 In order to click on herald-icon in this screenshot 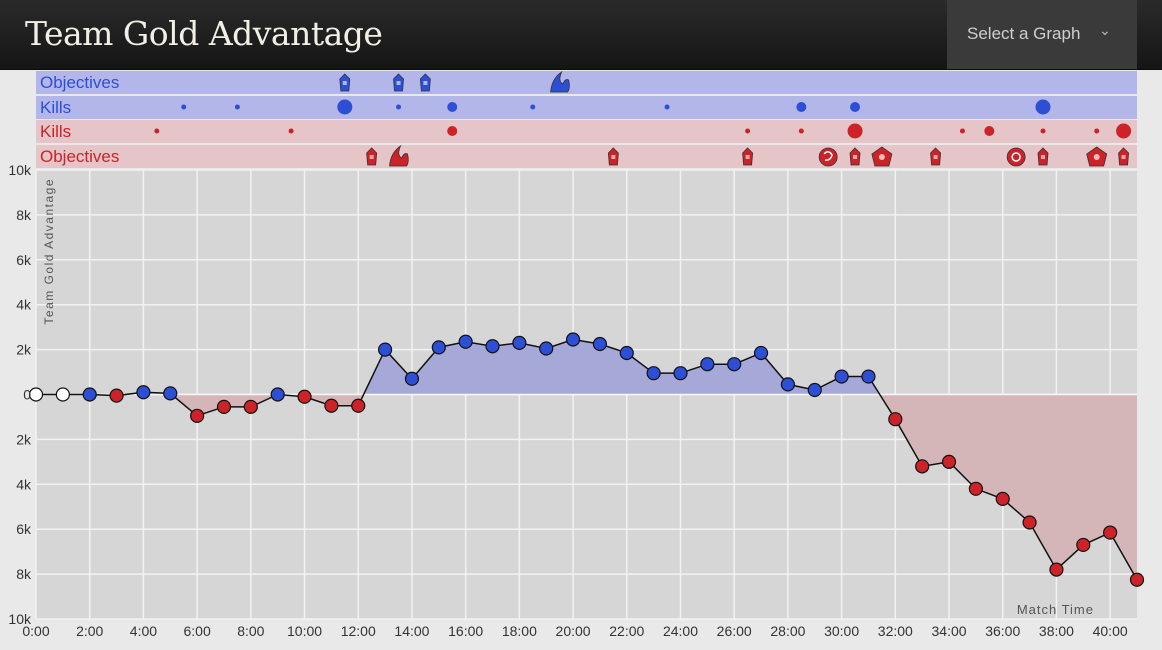, I will do `click(828, 157)`.